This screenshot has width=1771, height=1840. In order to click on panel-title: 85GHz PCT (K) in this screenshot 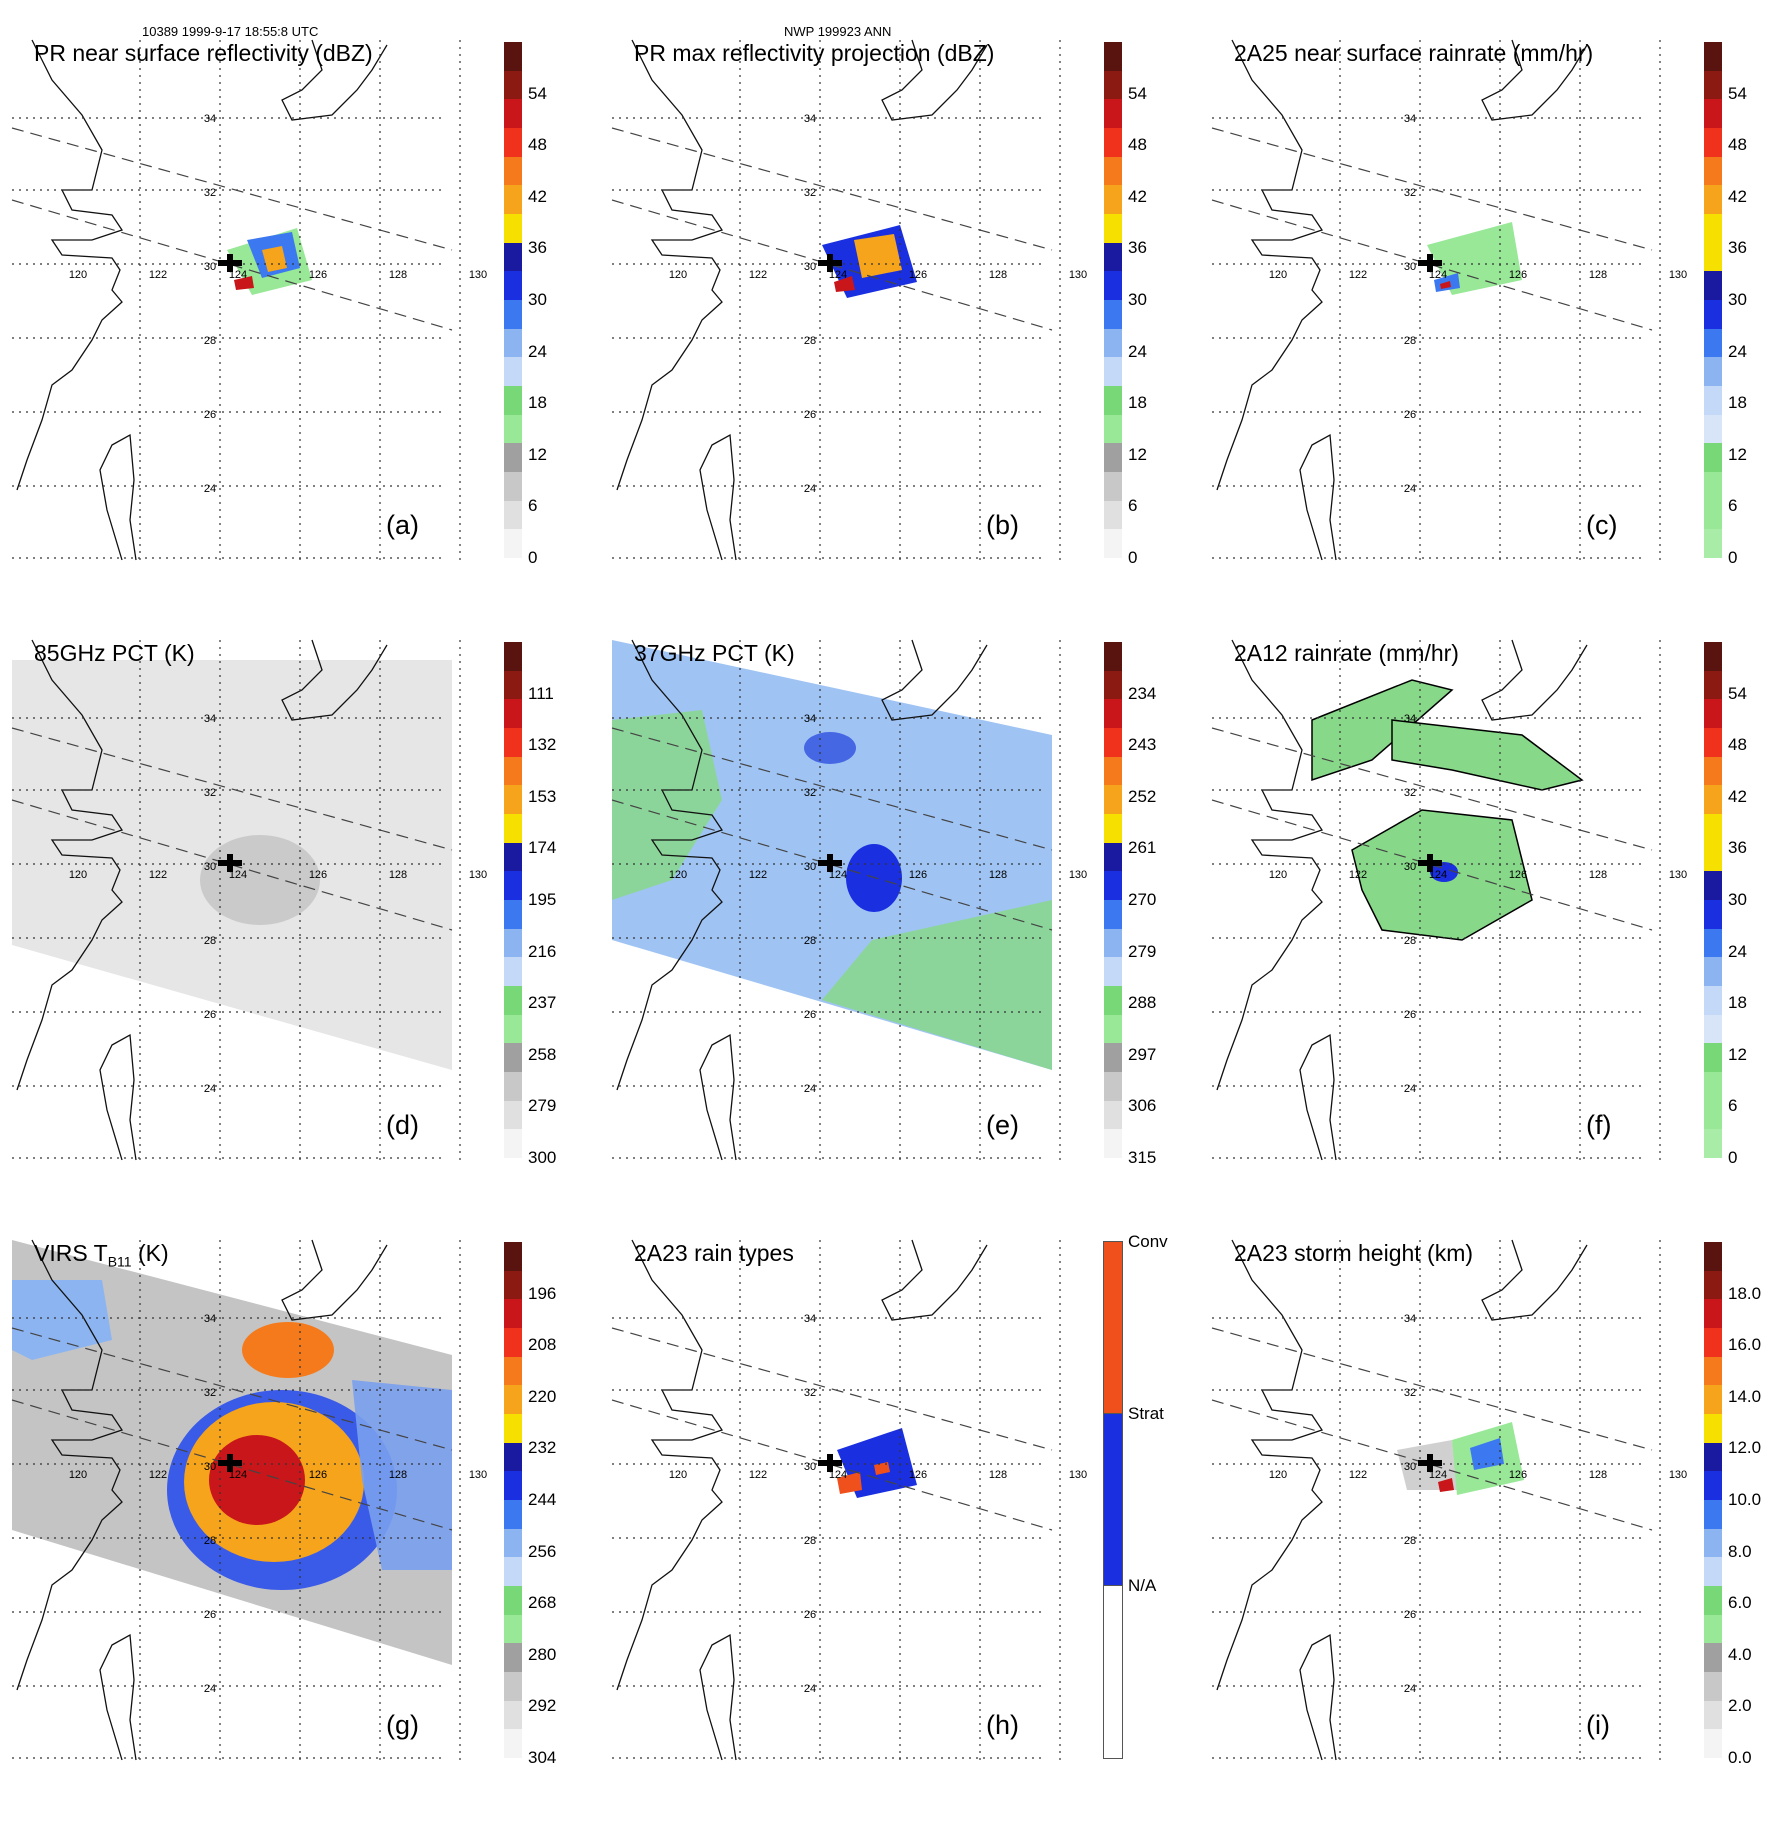, I will do `click(114, 653)`.